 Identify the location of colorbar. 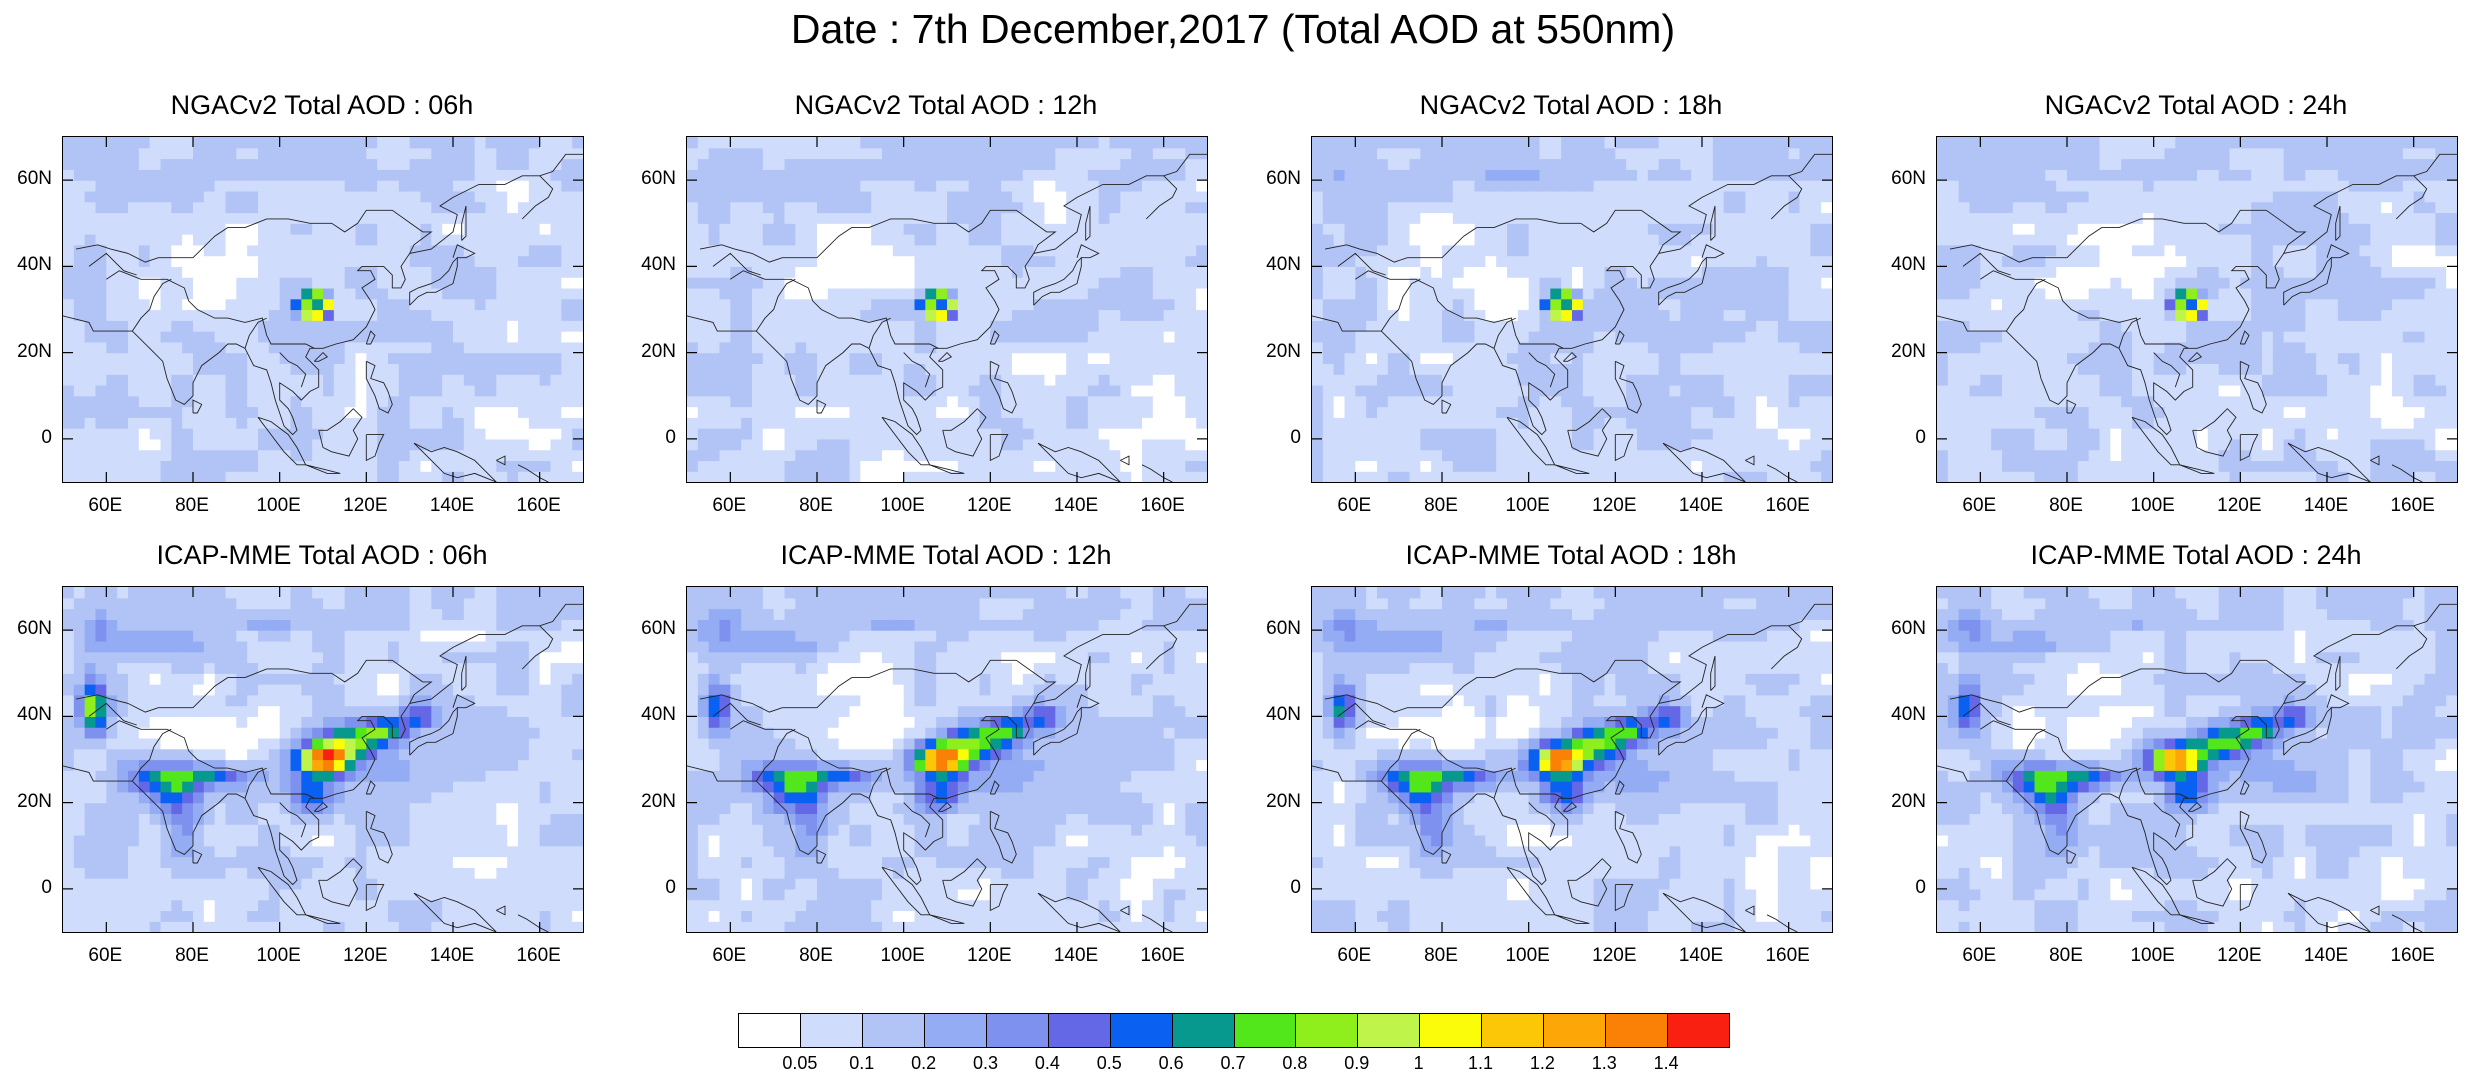
(1234, 1030).